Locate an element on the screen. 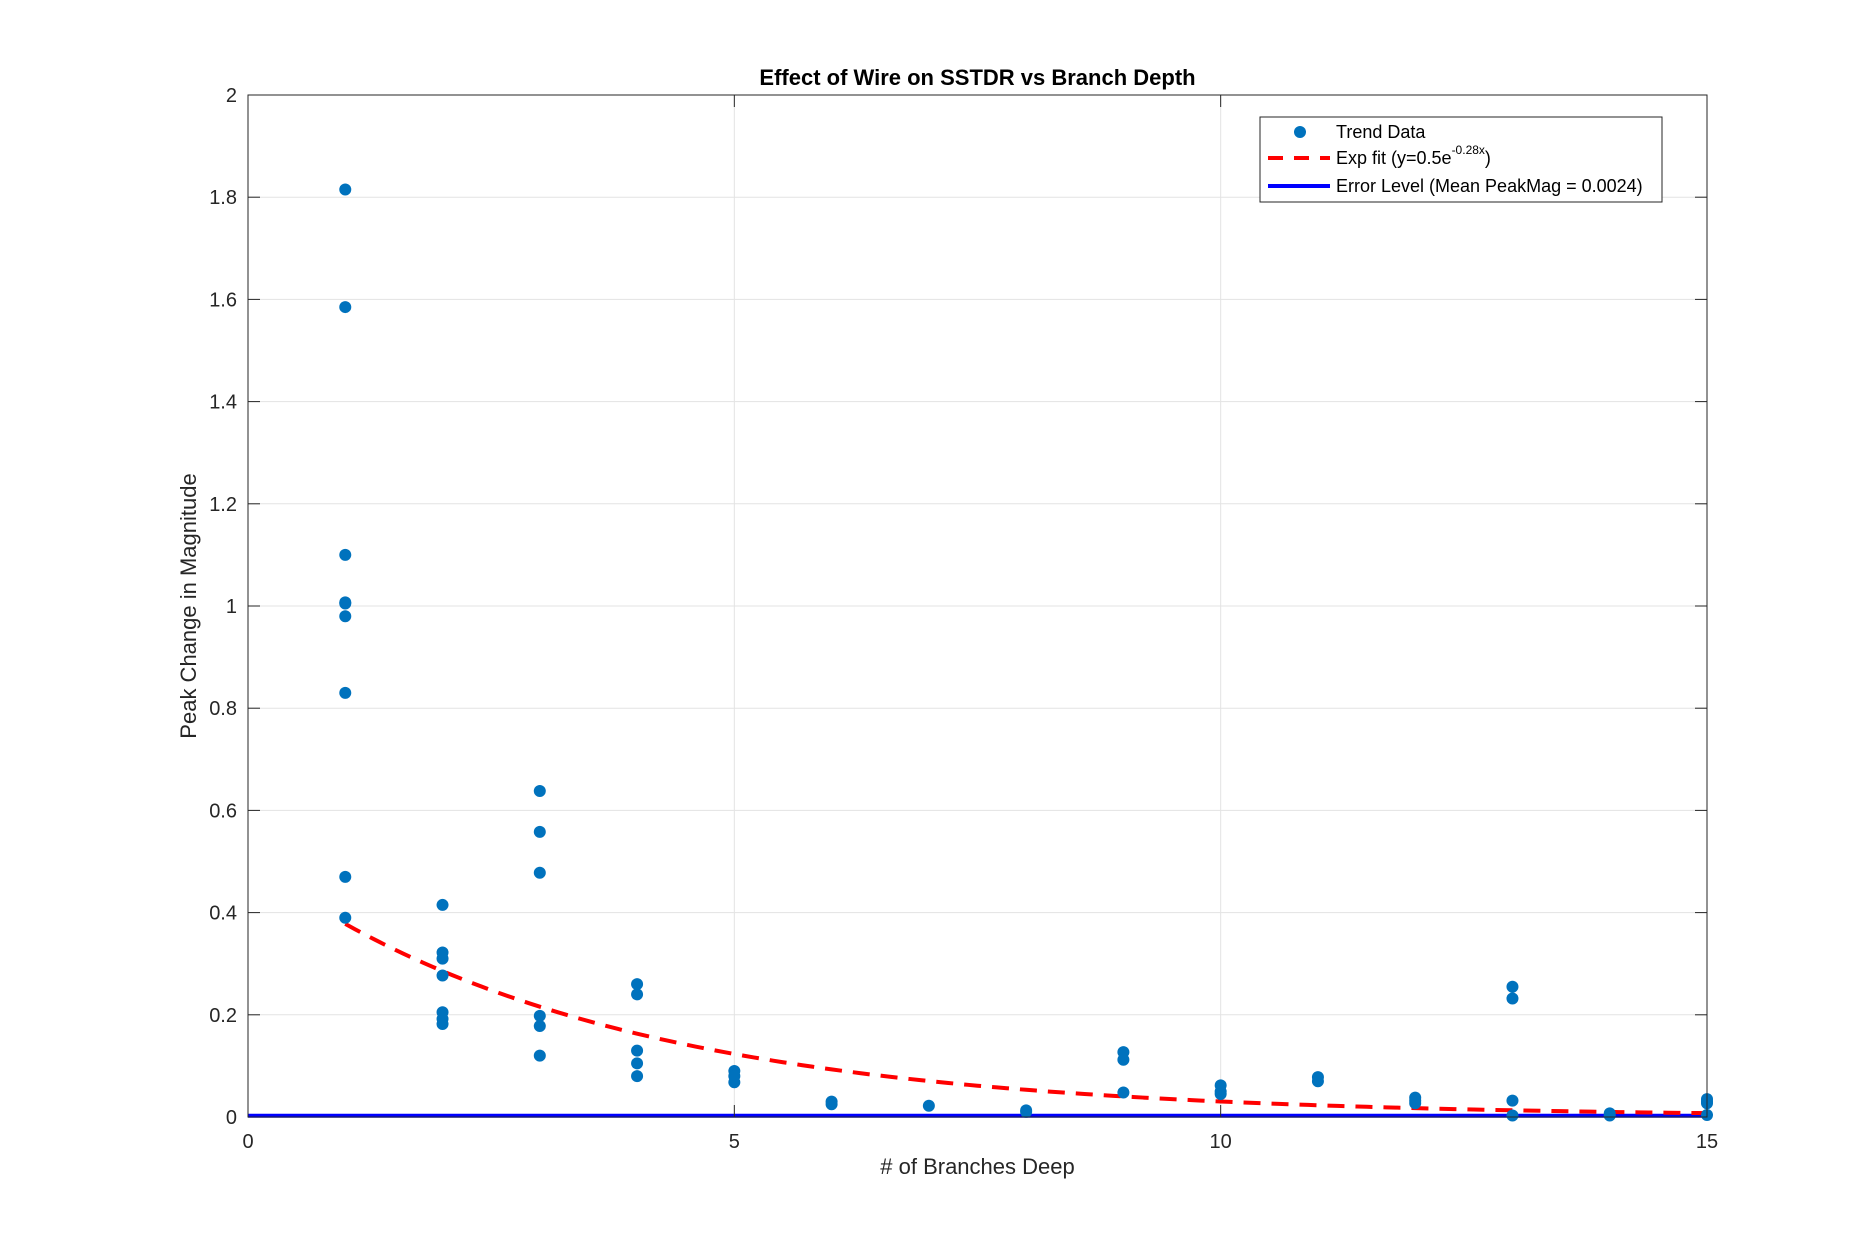  y-axis-label: Peak Change in Magnitude is located at coordinates (188, 605).